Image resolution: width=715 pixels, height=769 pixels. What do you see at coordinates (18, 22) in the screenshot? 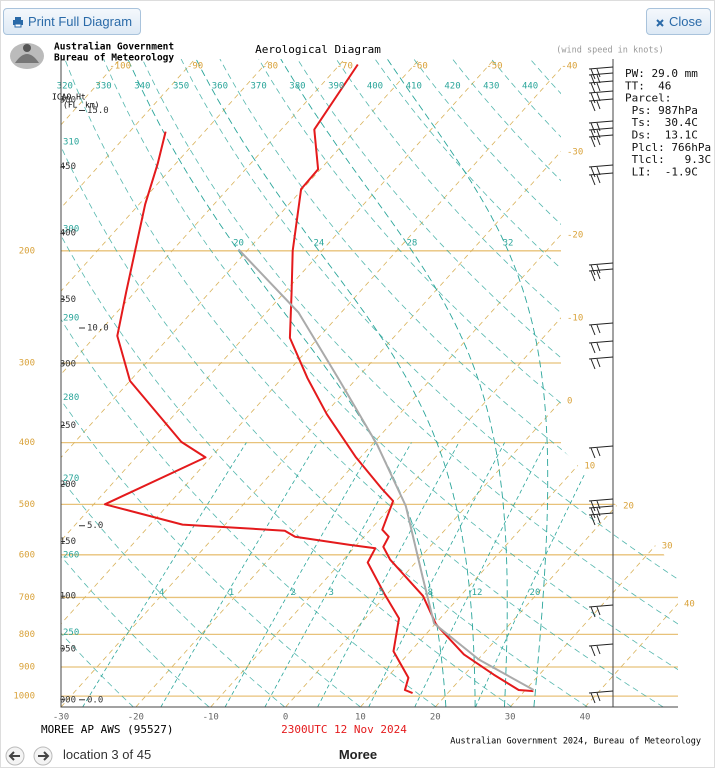
I see `print-icon` at bounding box center [18, 22].